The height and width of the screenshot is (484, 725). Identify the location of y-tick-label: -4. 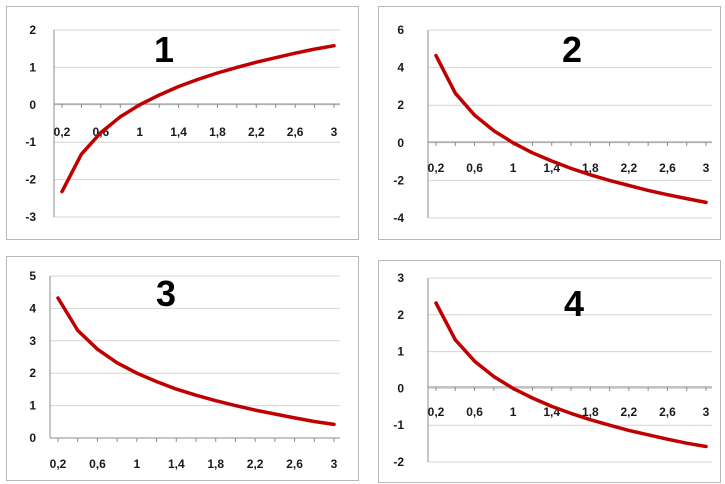
(398, 218).